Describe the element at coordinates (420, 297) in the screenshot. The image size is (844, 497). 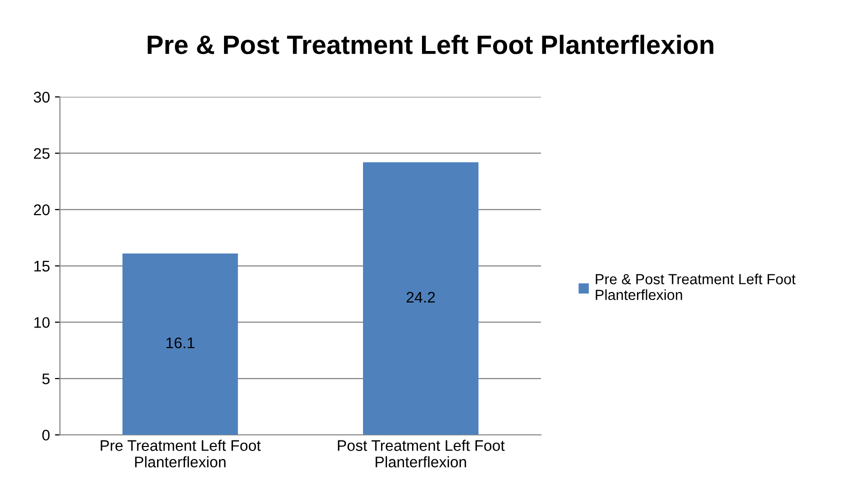
I see `data-label: 24.2` at that location.